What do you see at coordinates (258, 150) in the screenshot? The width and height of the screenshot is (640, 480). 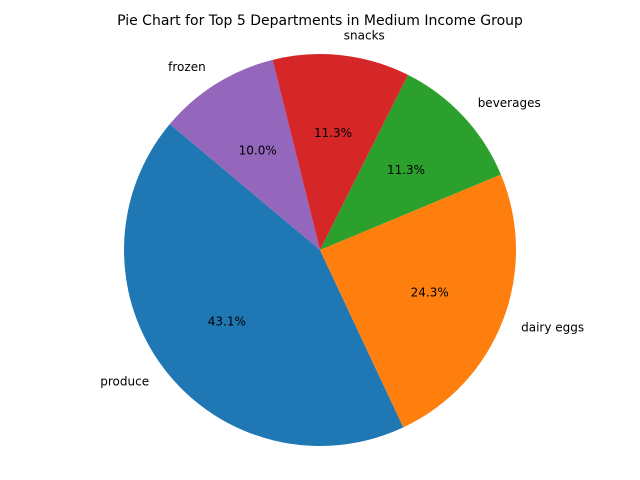 I see `pie-pct-label: 10.0%` at bounding box center [258, 150].